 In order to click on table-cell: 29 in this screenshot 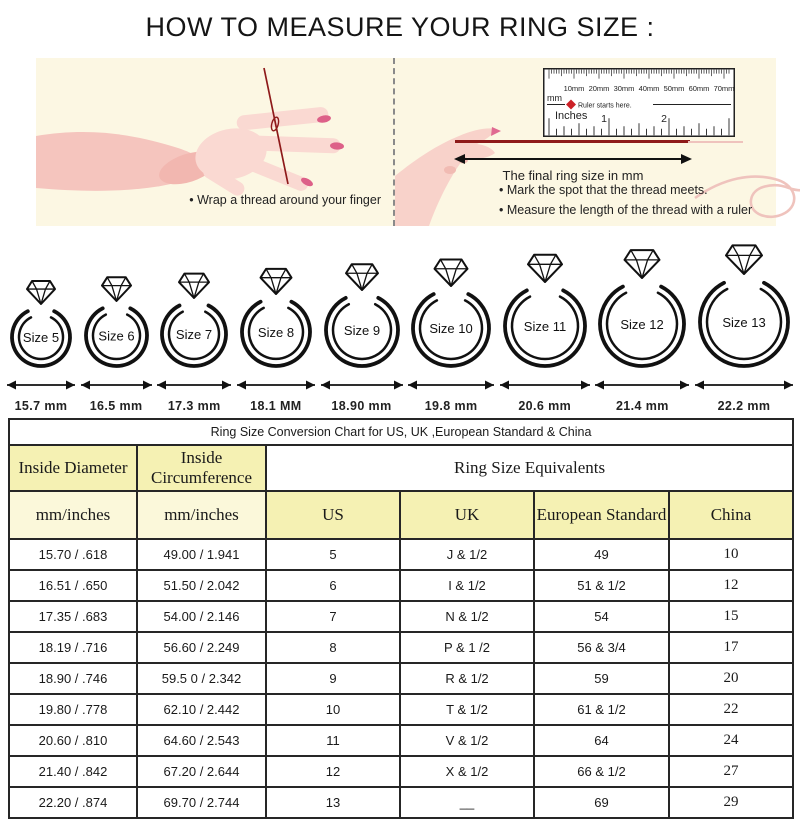, I will do `click(731, 802)`.